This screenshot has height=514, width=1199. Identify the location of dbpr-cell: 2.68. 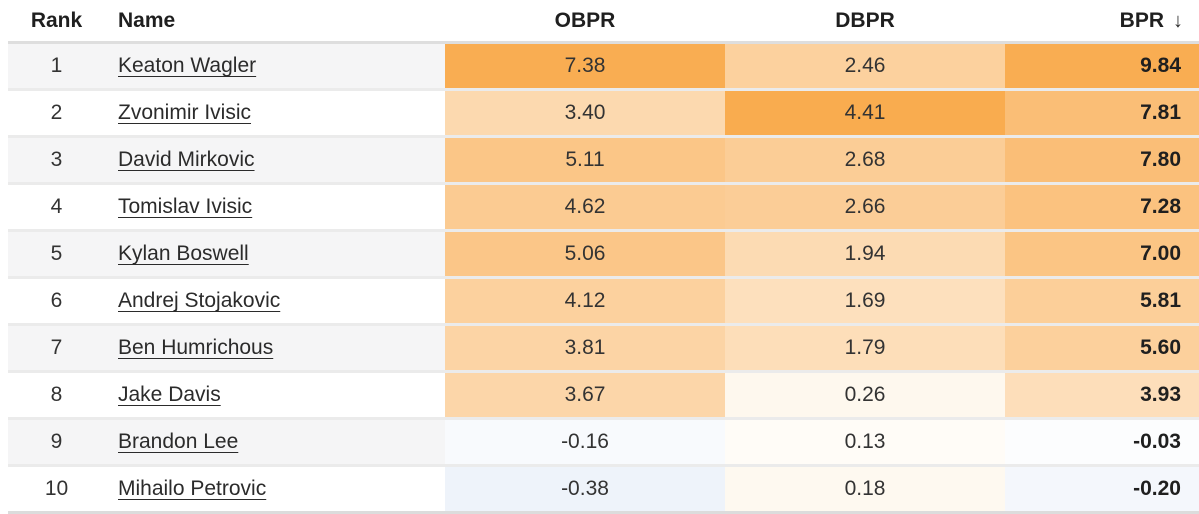
(865, 160).